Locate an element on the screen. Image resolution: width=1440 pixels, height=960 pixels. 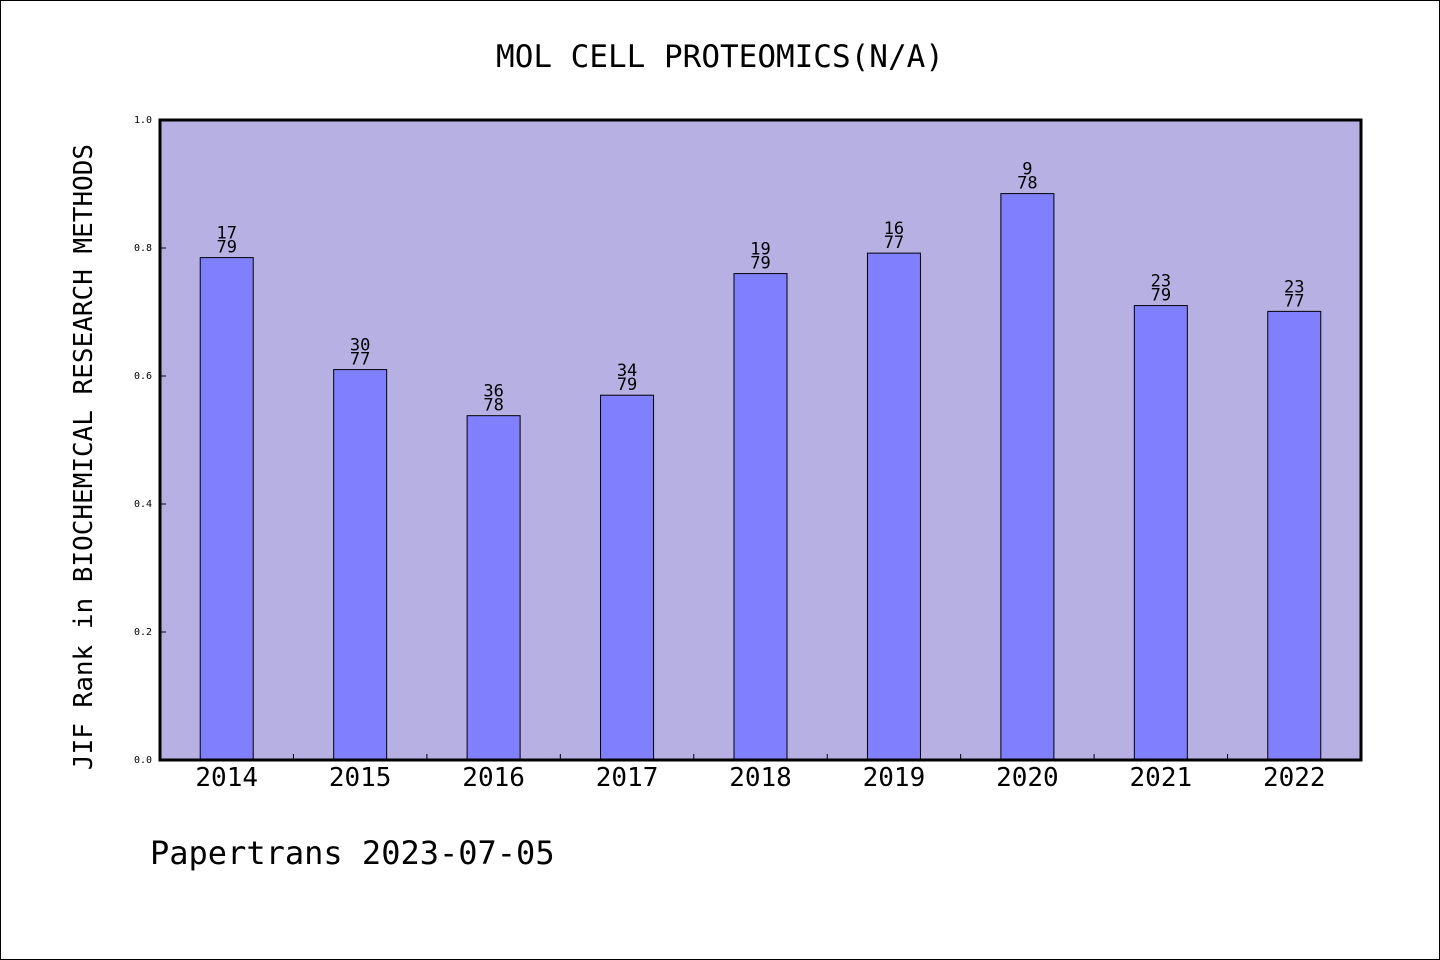
y-tick-label-0.6: 0.6 is located at coordinates (143, 376).